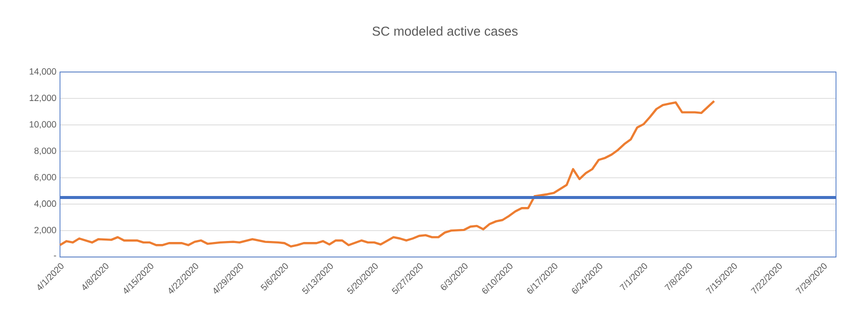 The width and height of the screenshot is (859, 321). What do you see at coordinates (45, 151) in the screenshot?
I see `y-tick-label: 8,000` at bounding box center [45, 151].